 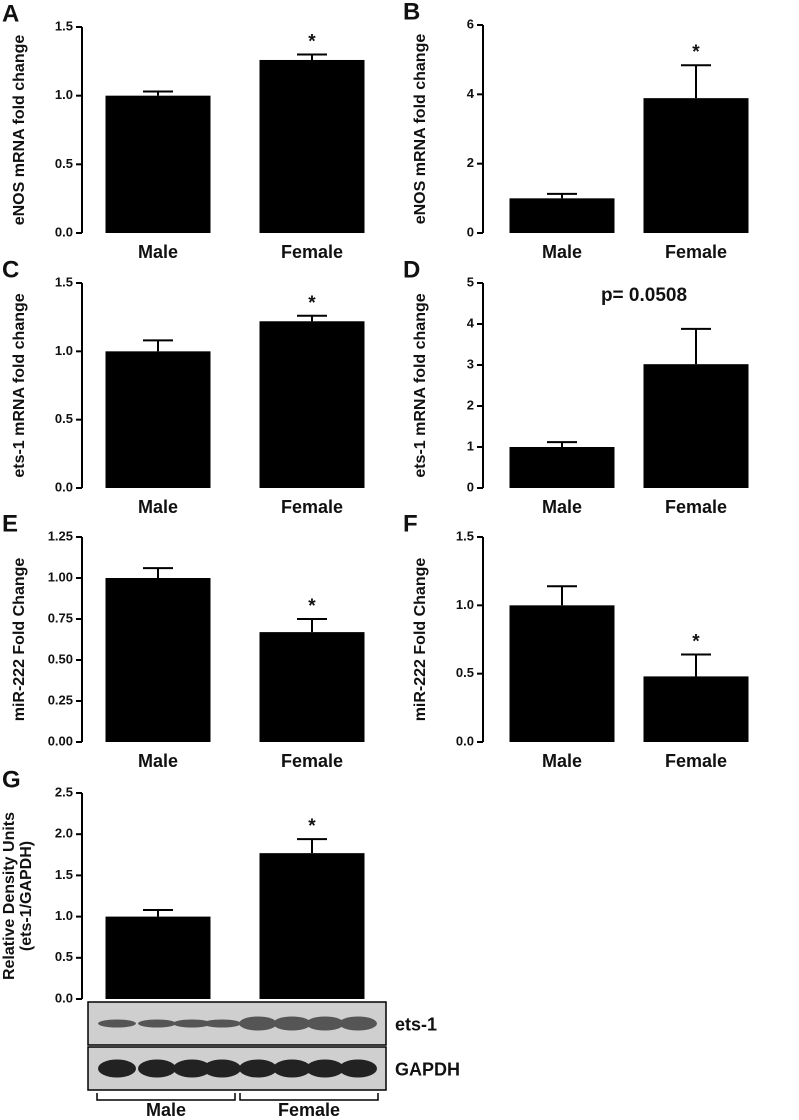 What do you see at coordinates (10, 13) in the screenshot?
I see `panel-letter: A` at bounding box center [10, 13].